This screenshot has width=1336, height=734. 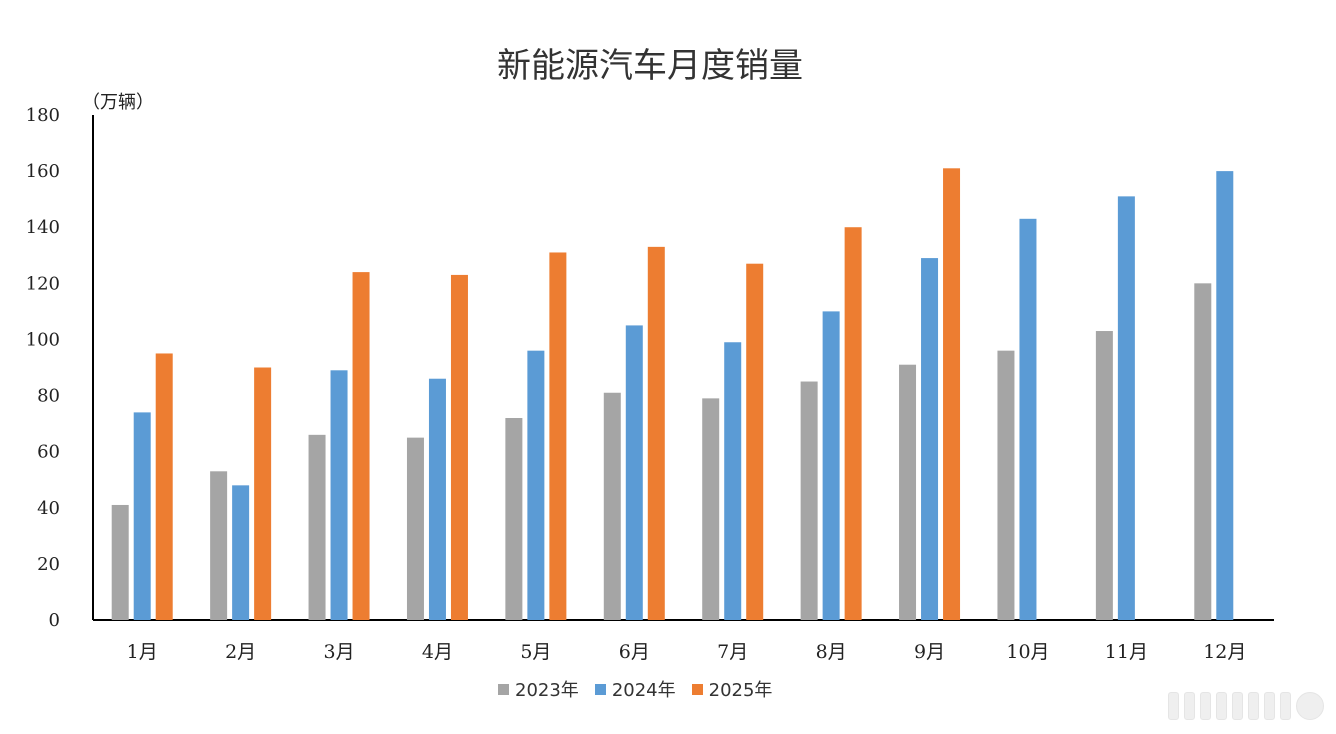 What do you see at coordinates (43, 227) in the screenshot?
I see `y-tick-label: 140` at bounding box center [43, 227].